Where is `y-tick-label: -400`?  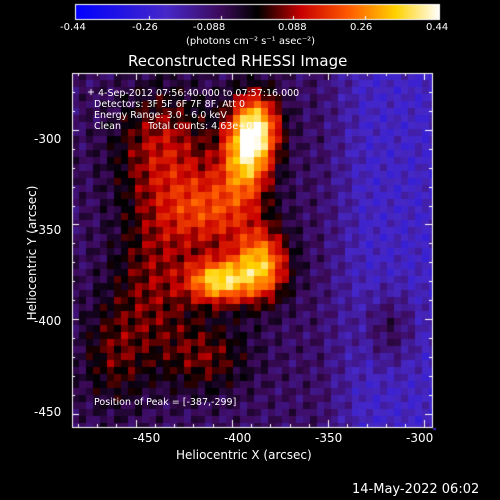 y-tick-label: -400 is located at coordinates (48, 321).